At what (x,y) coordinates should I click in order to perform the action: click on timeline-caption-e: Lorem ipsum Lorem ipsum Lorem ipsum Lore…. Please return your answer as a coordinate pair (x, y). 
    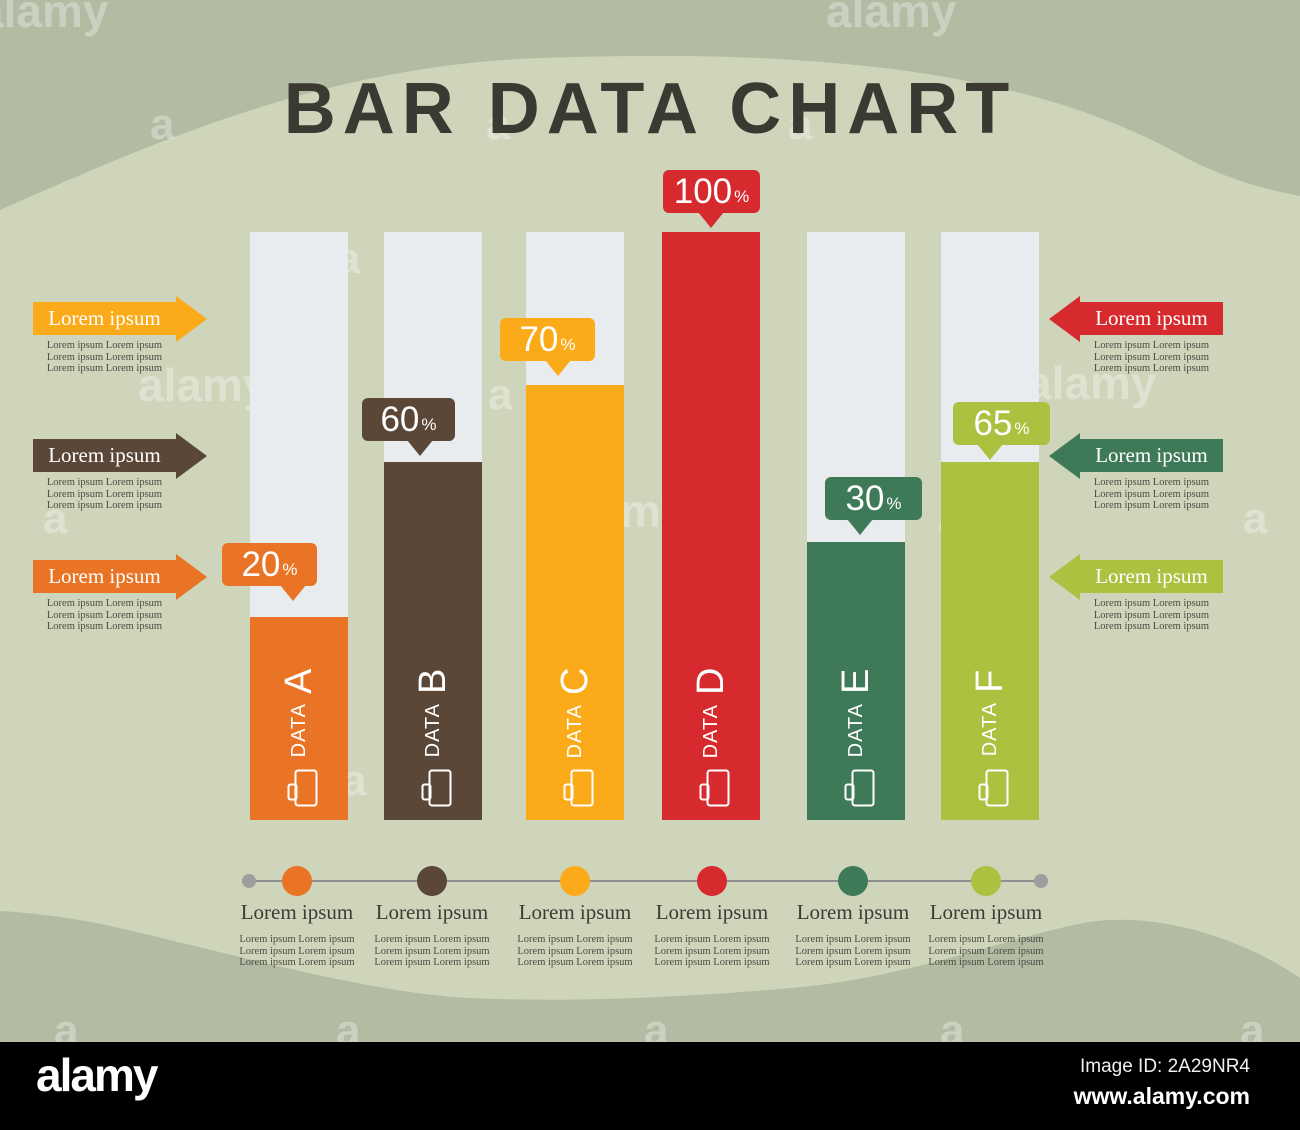
    Looking at the image, I should click on (853, 934).